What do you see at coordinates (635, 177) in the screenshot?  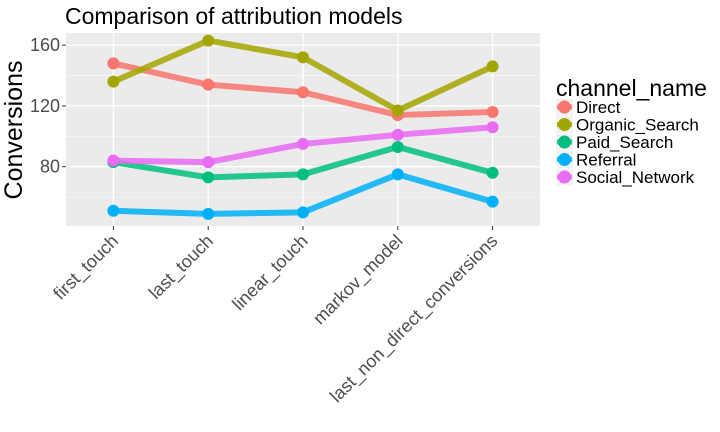 I see `legend-label: Social_Network` at bounding box center [635, 177].